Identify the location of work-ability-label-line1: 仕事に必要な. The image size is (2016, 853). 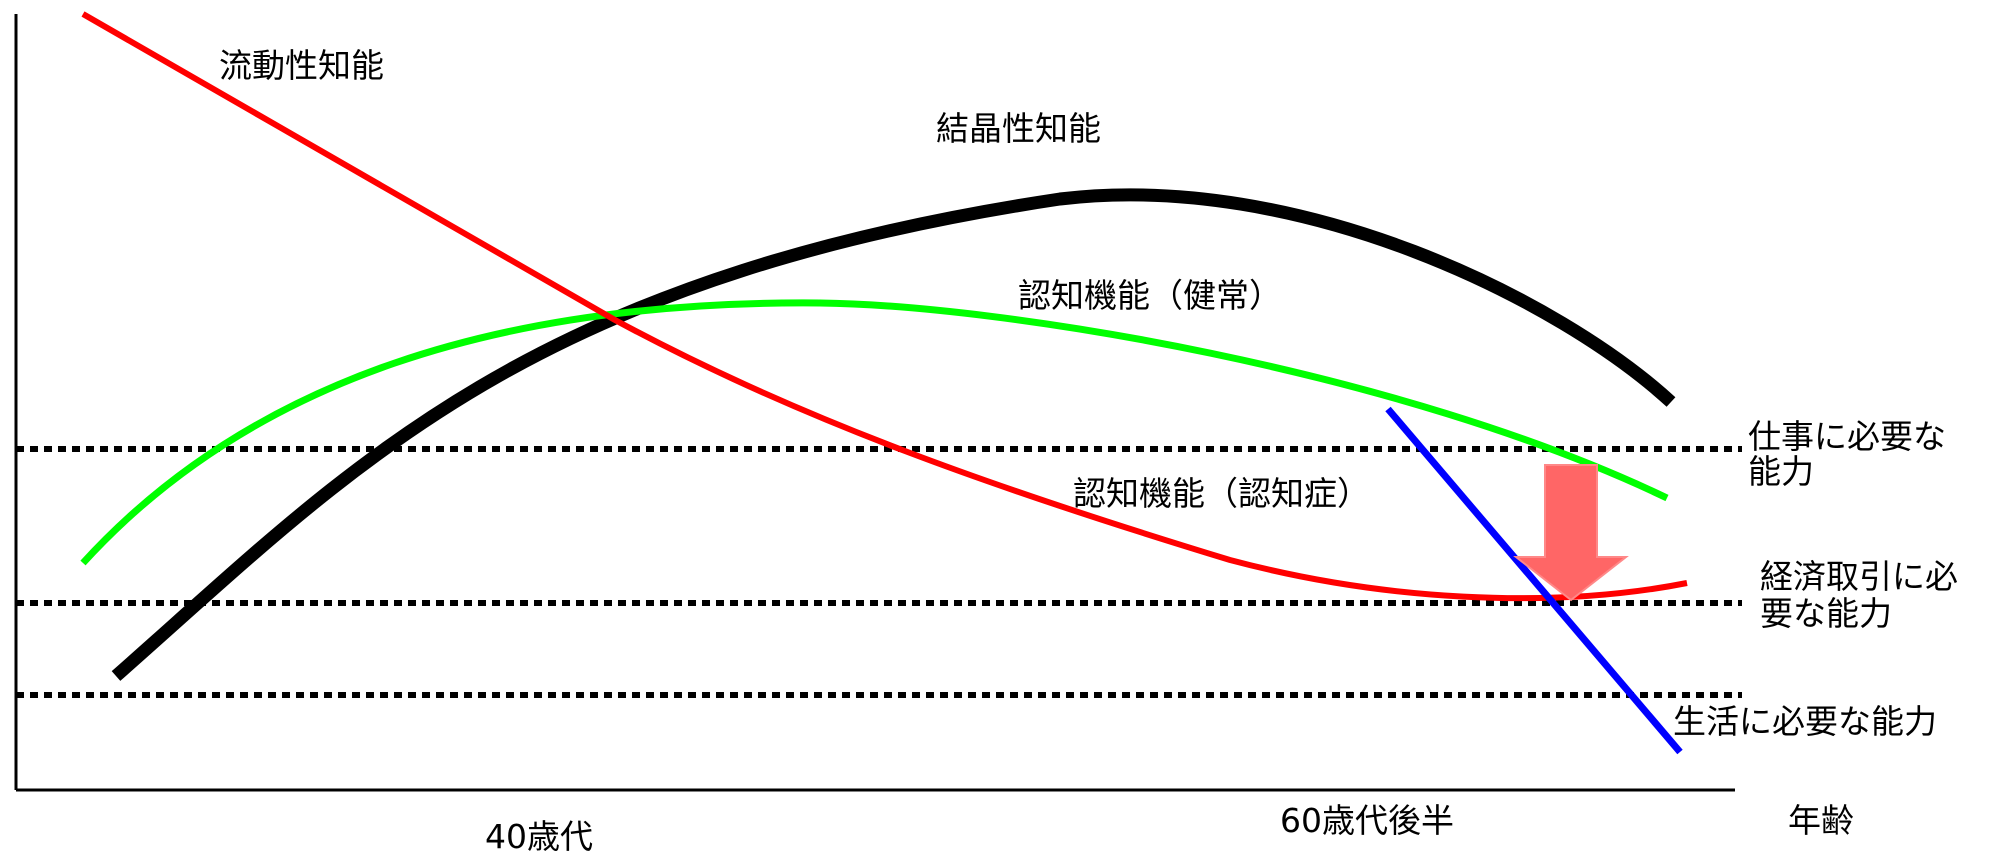
(1847, 436).